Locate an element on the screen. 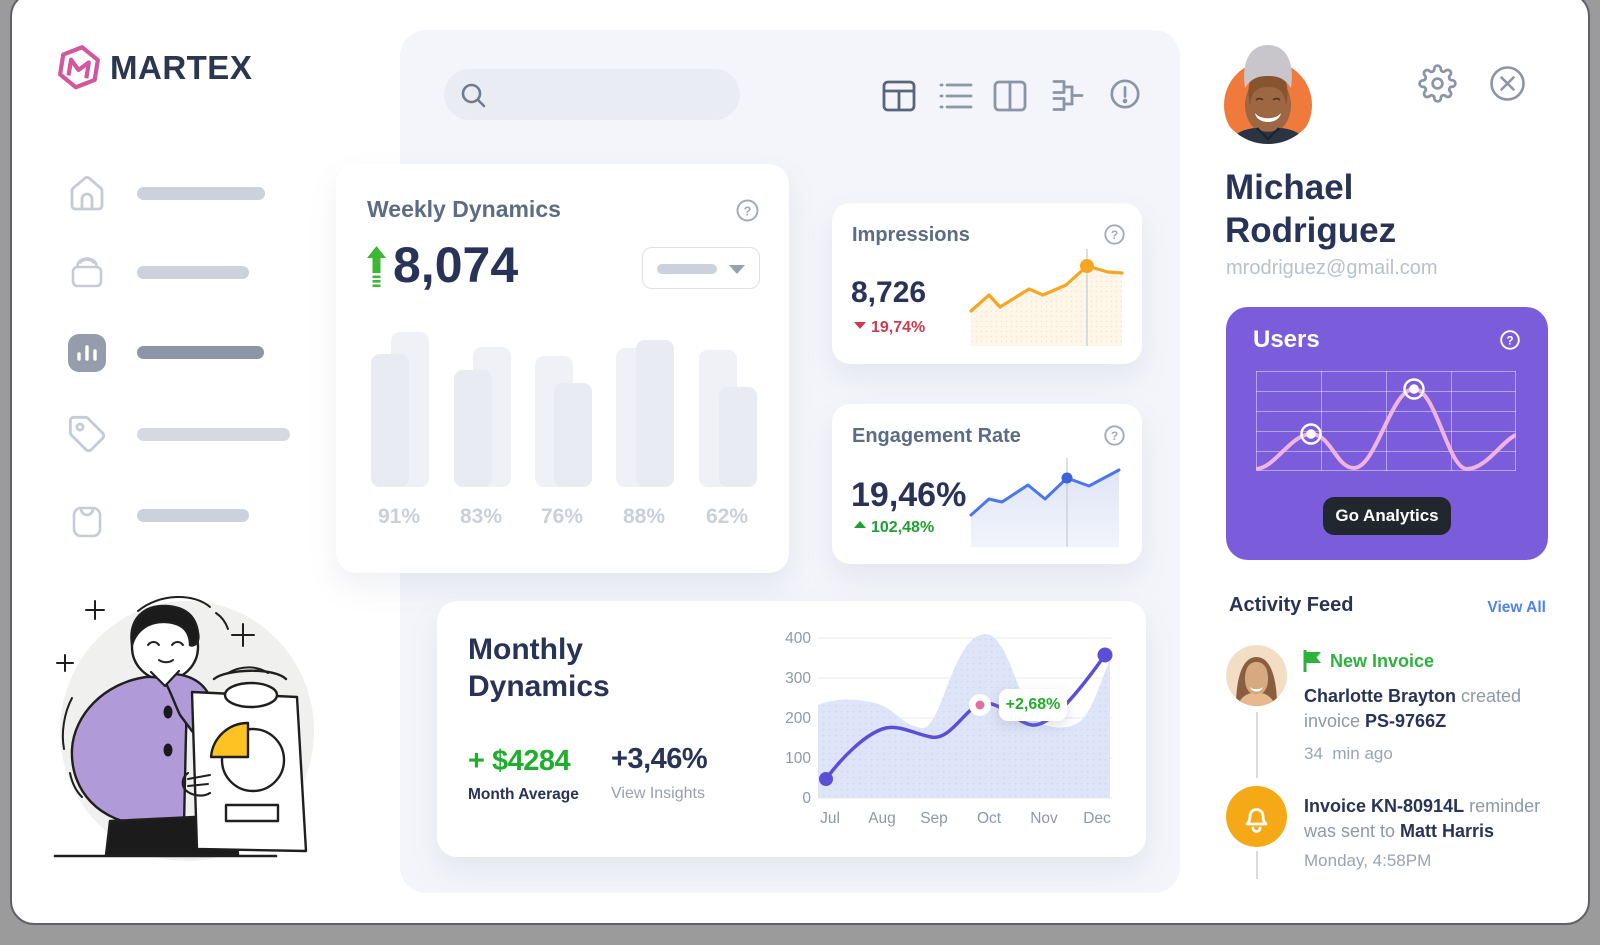 The image size is (1600, 945). svg-text: 200 is located at coordinates (798, 718).